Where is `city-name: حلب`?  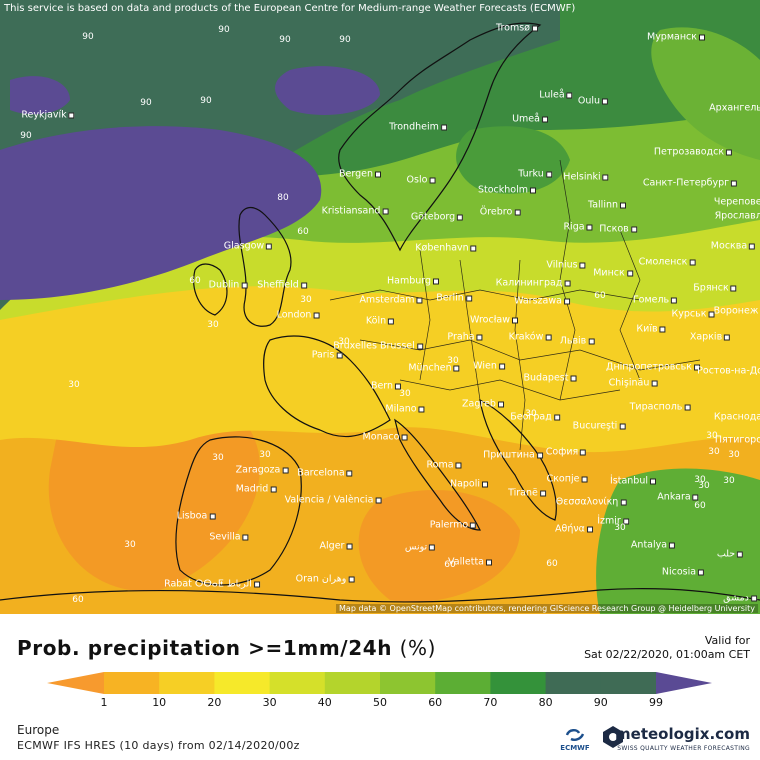 city-name: حلب is located at coordinates (726, 554).